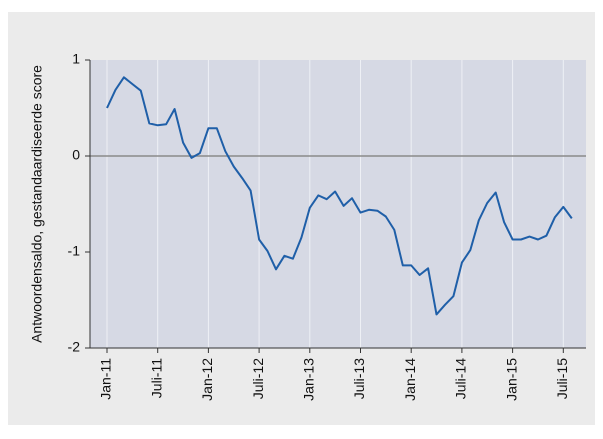 The width and height of the screenshot is (603, 439). Describe the element at coordinates (410, 379) in the screenshot. I see `x-tick-label: Jan-14` at that location.